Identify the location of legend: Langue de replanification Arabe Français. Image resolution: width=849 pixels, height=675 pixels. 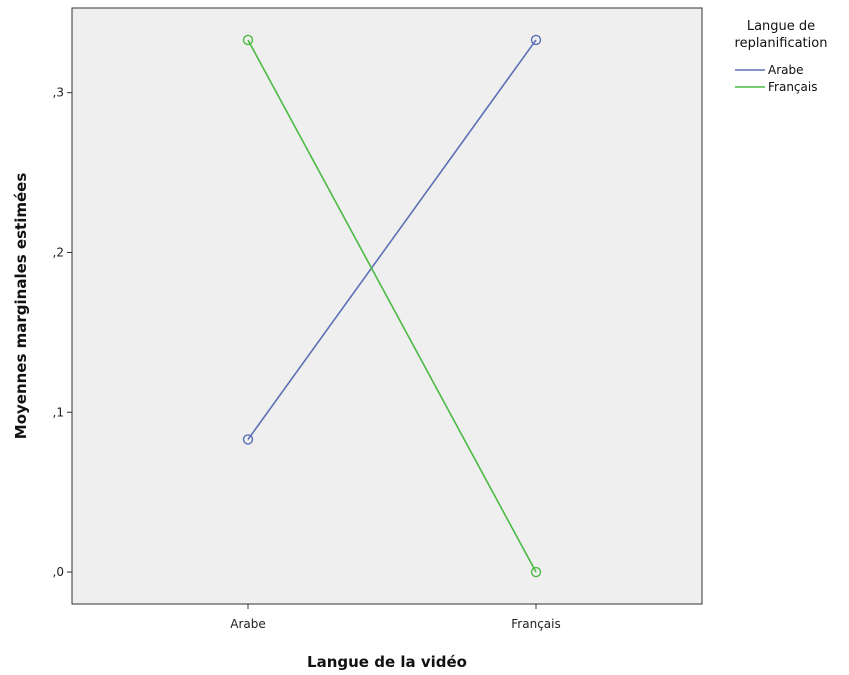
(781, 56).